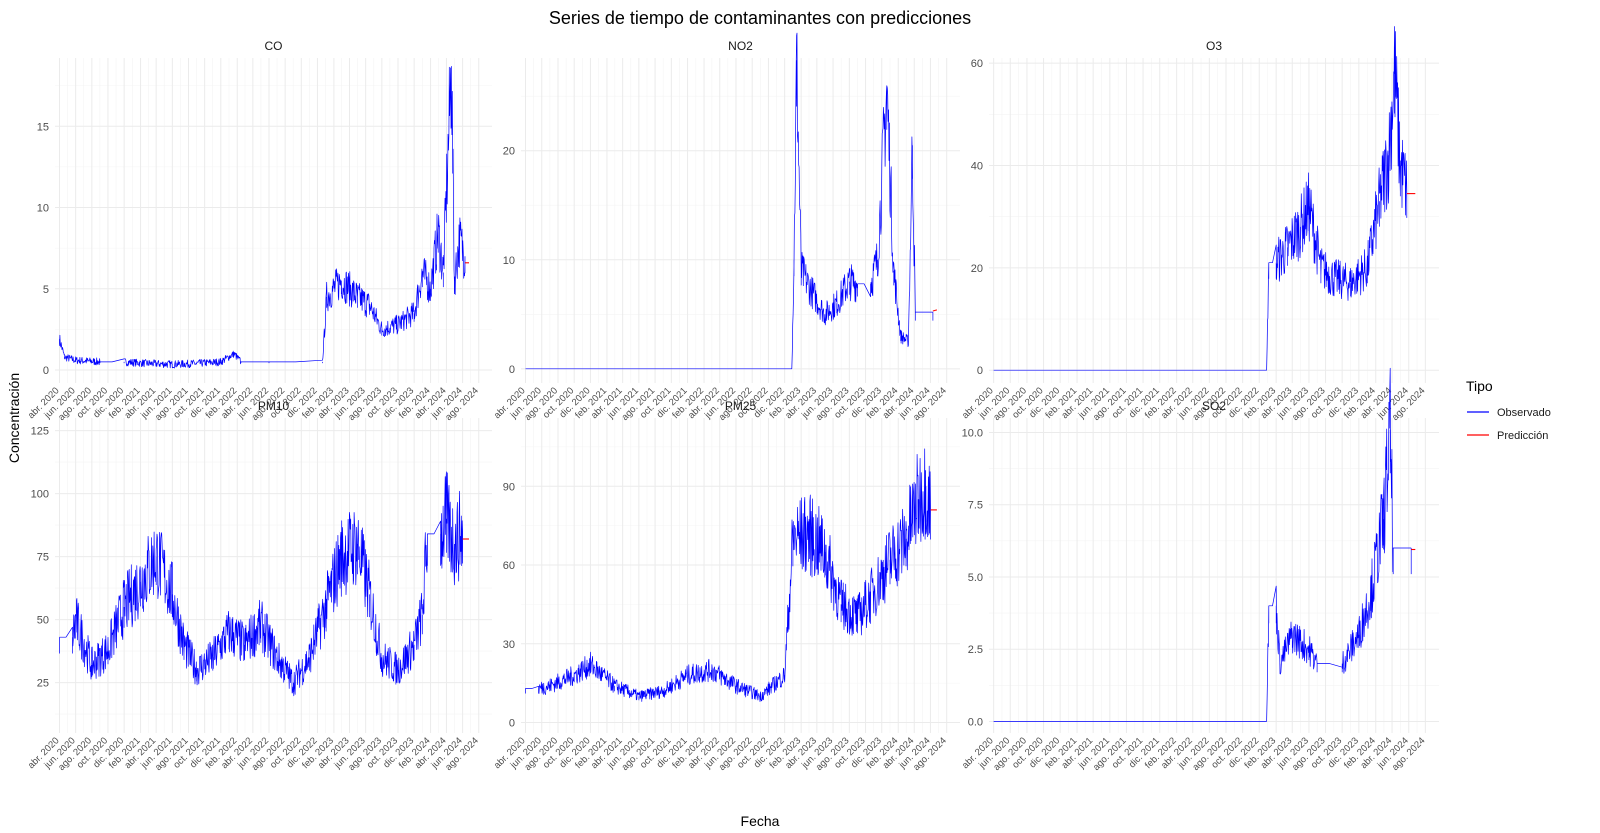 The width and height of the screenshot is (1600, 833). Describe the element at coordinates (975, 722) in the screenshot. I see `y-tick-label: 0.0` at that location.